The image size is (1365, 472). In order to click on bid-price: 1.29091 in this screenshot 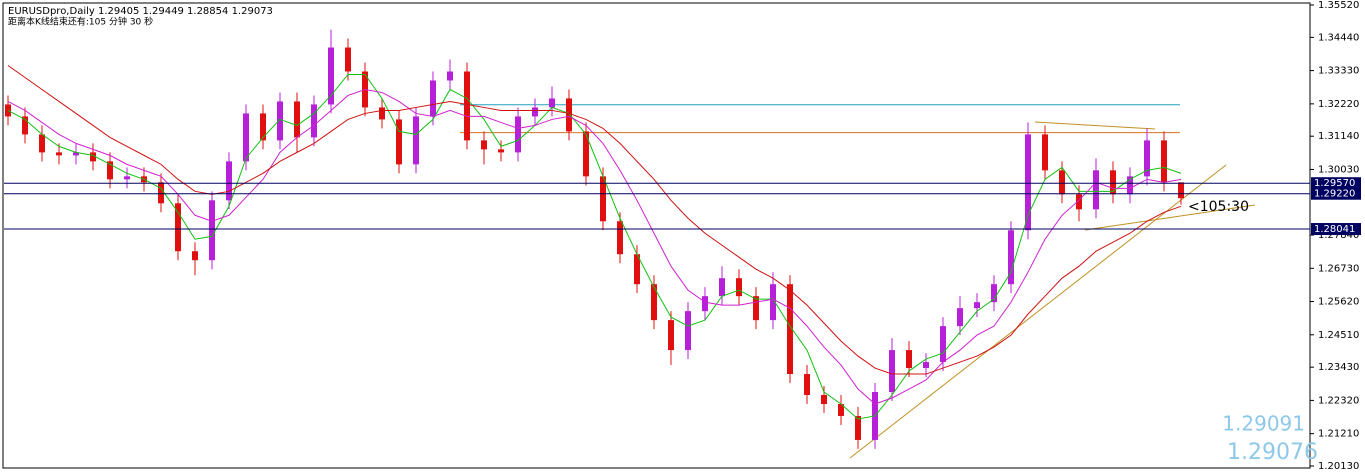, I will do `click(1263, 424)`.